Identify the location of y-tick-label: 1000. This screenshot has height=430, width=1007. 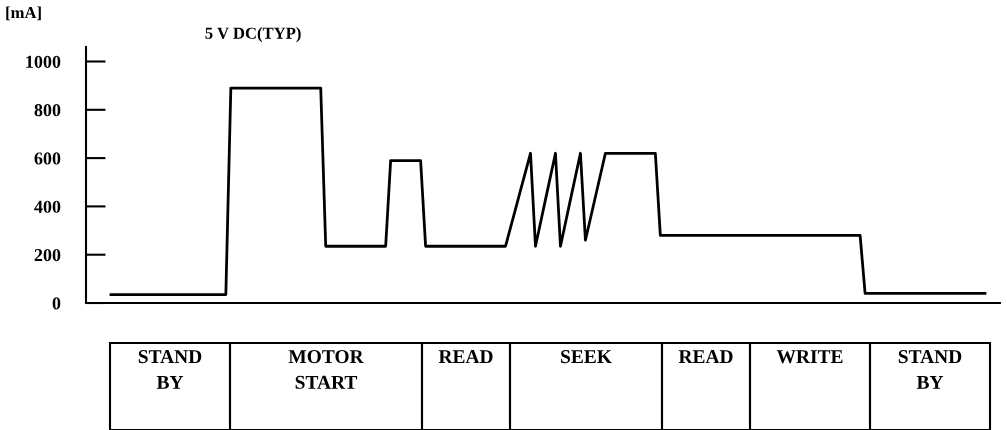
(43, 61).